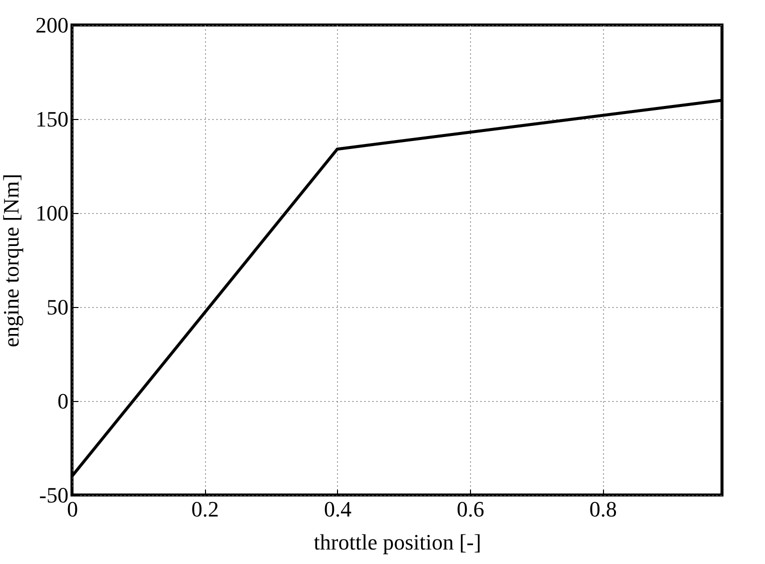  I want to click on y-tick-label: -50, so click(53, 495).